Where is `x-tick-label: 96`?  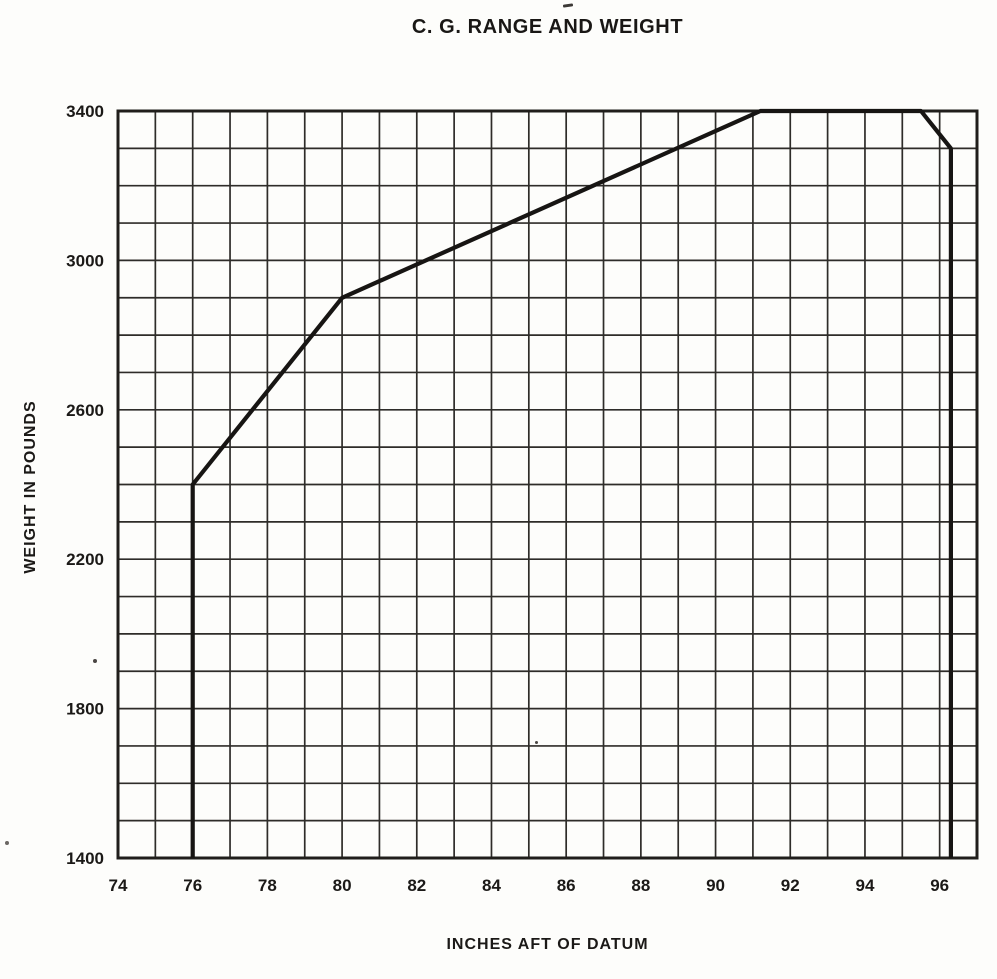
x-tick-label: 96 is located at coordinates (939, 885).